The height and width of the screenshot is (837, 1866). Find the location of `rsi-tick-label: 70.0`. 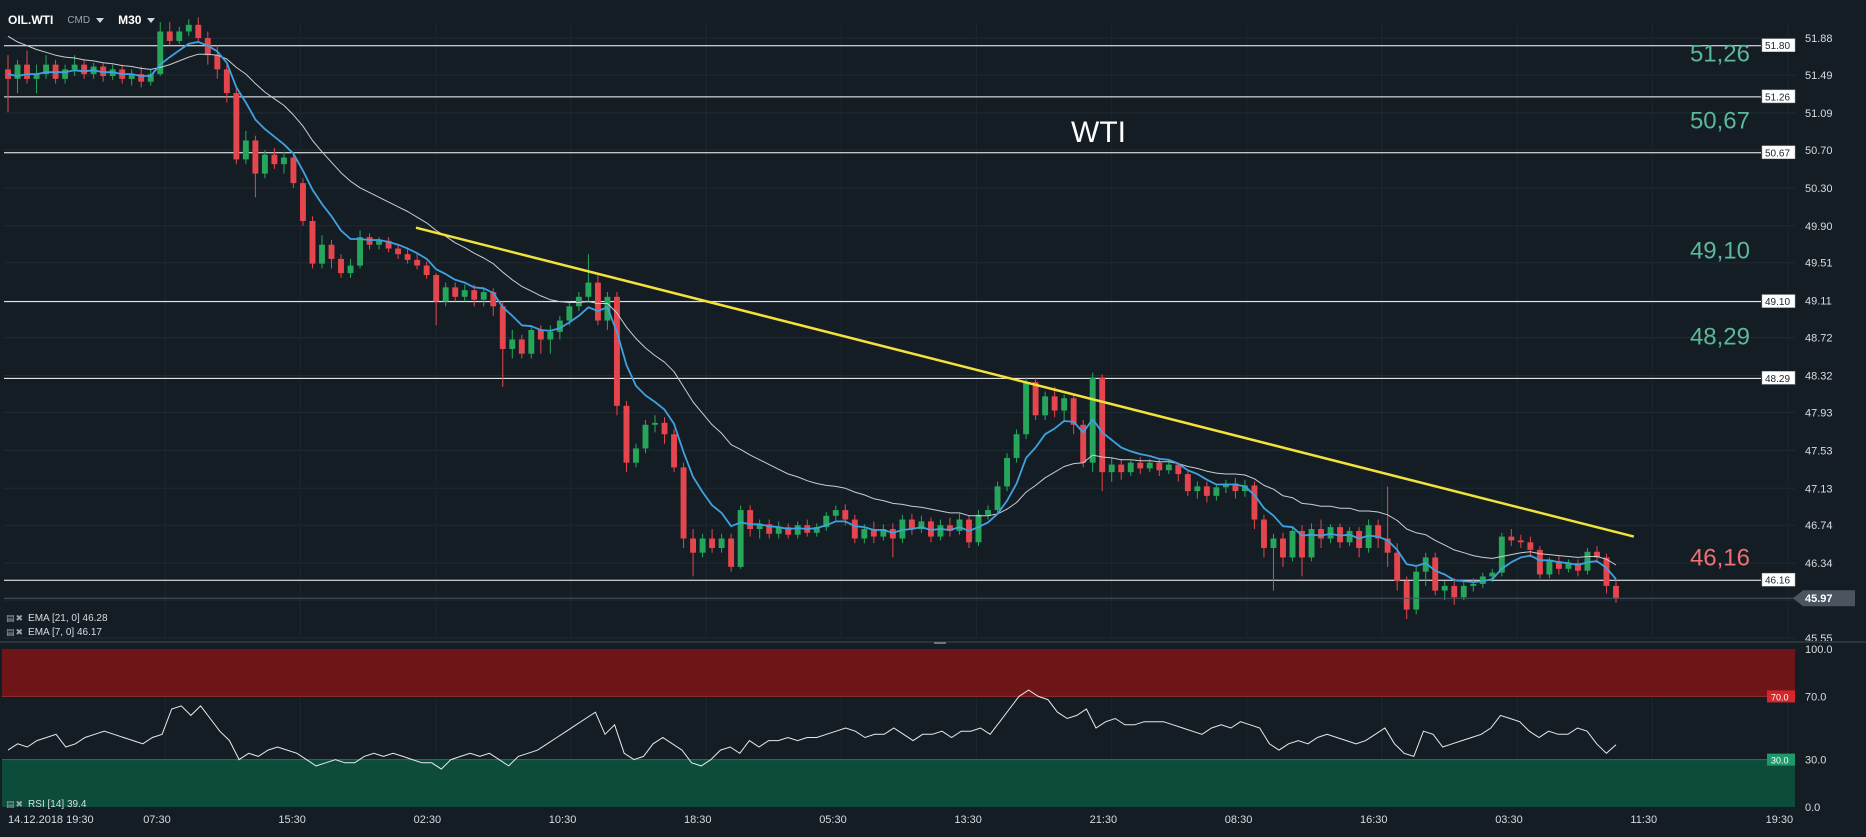

rsi-tick-label: 70.0 is located at coordinates (1815, 697).